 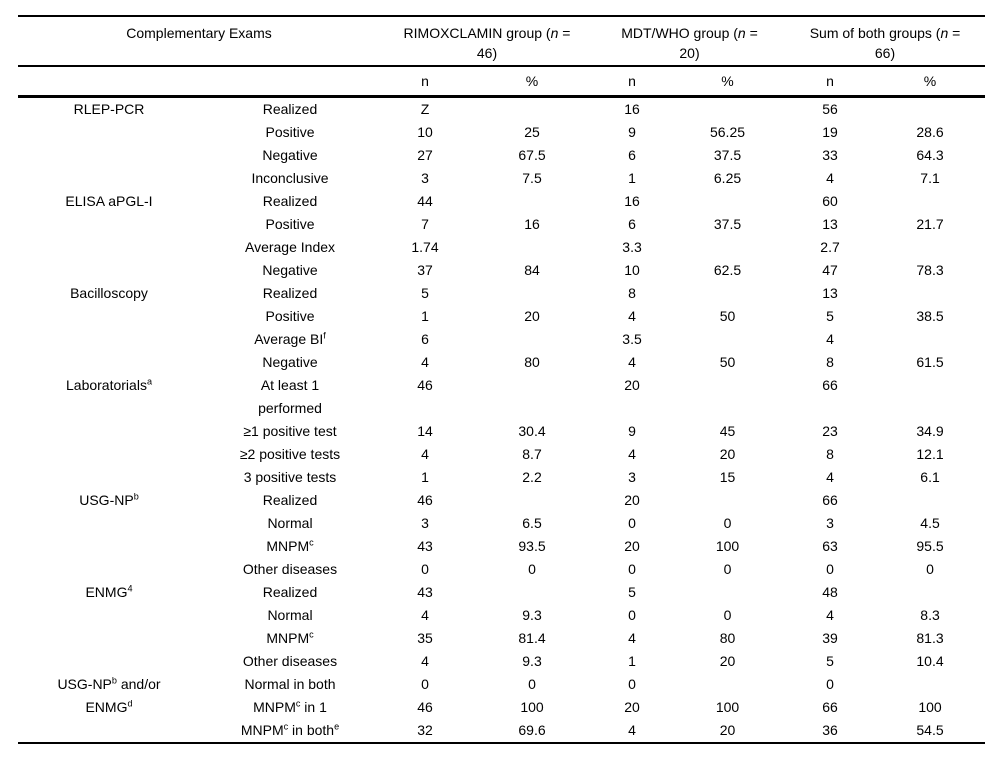 I want to click on value-cell: 6.1, so click(x=930, y=476).